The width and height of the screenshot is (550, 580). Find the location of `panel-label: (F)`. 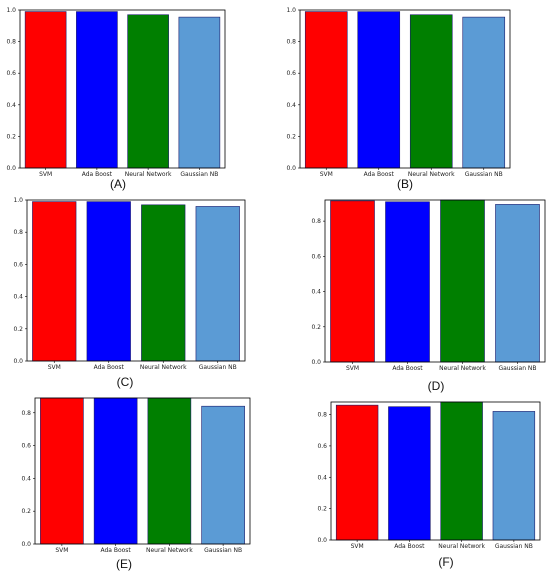

panel-label: (F) is located at coordinates (445, 562).